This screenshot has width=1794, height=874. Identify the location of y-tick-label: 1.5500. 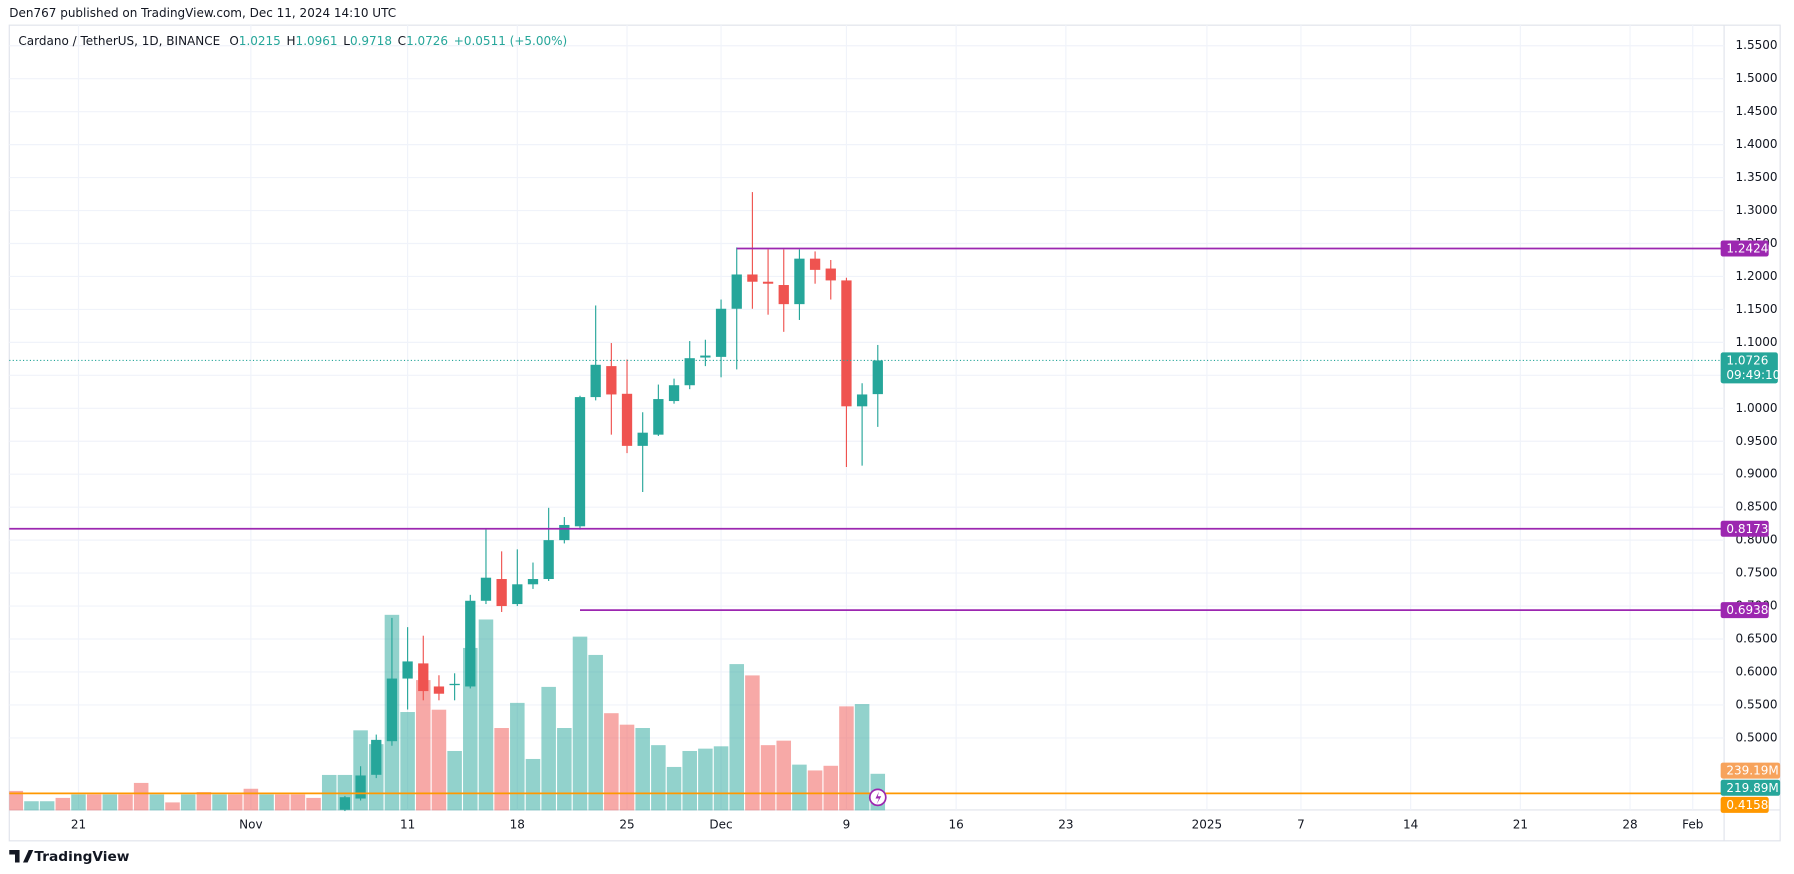
(1757, 45).